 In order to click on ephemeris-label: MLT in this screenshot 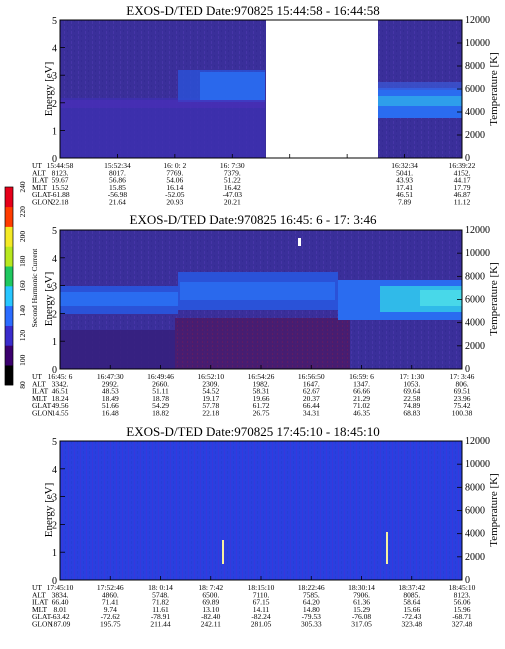, I will do `click(40, 398)`.